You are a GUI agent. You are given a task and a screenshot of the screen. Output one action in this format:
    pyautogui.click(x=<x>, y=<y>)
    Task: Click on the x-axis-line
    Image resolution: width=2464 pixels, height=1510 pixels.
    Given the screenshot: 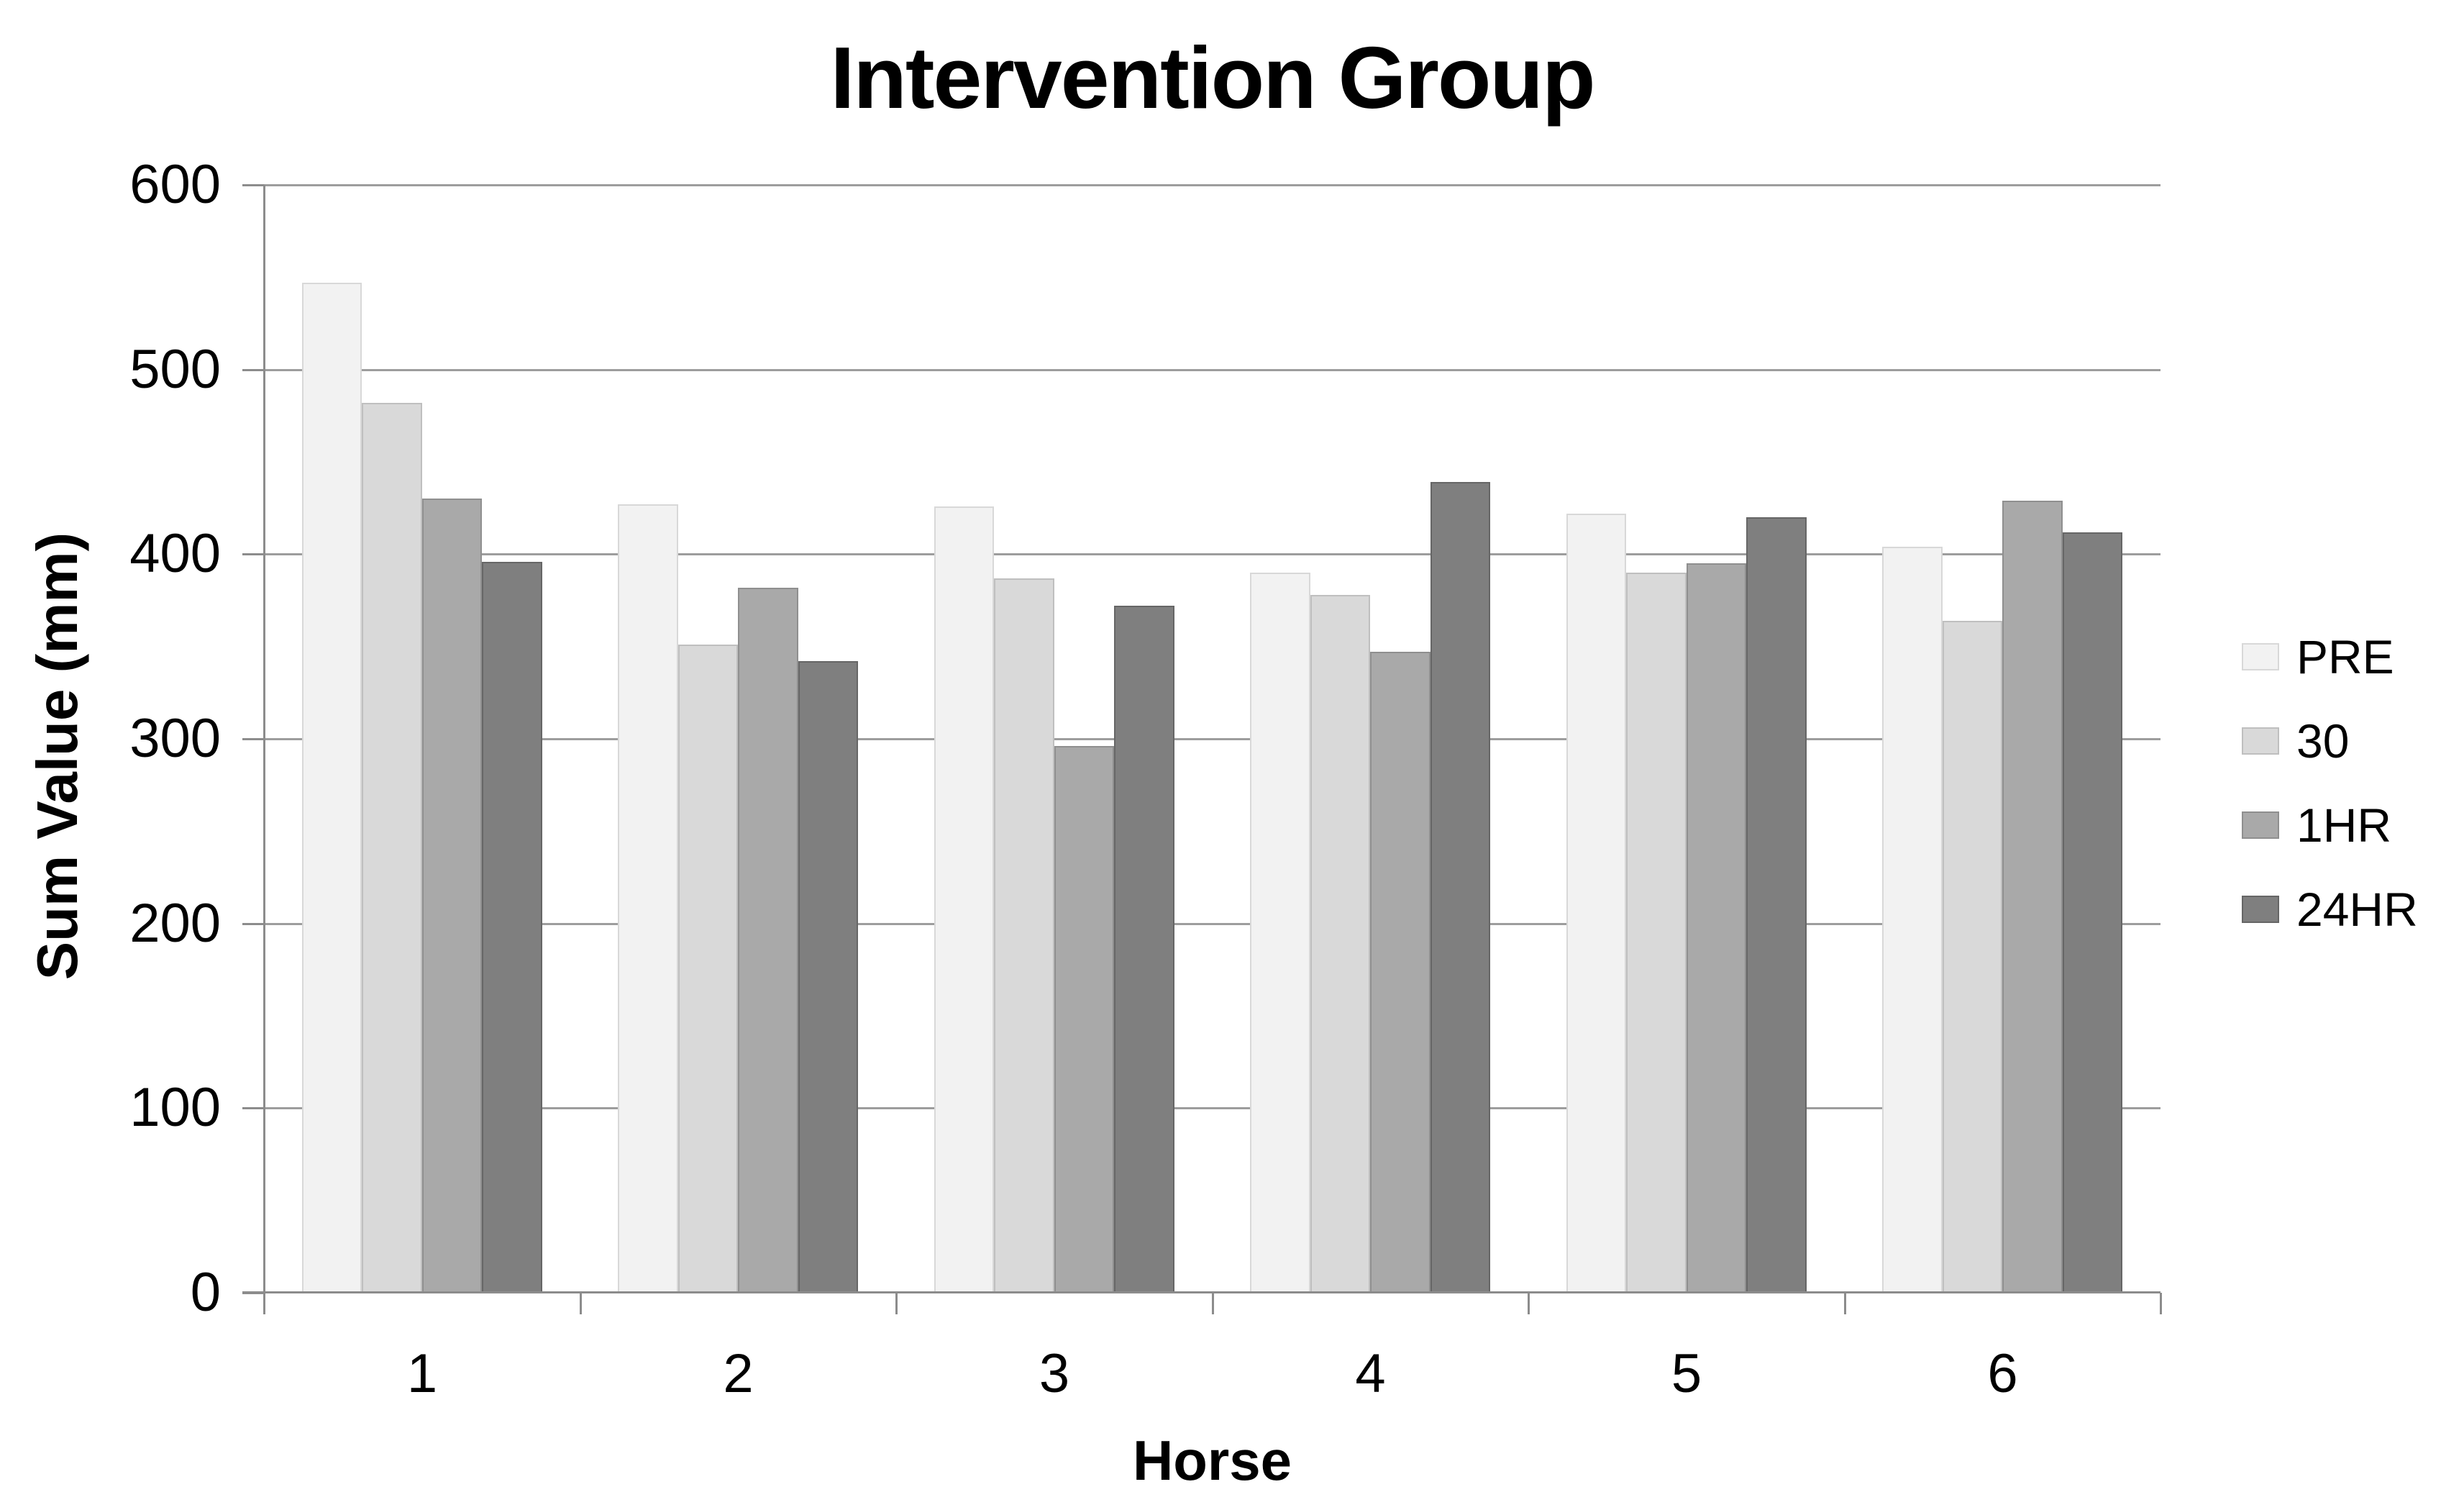 What is the action you would take?
    pyautogui.click(x=1201, y=1292)
    